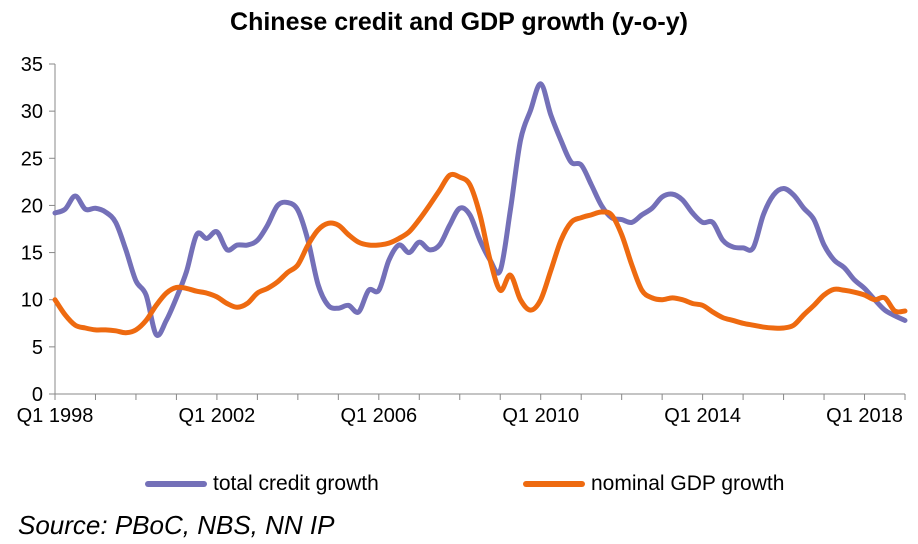 This screenshot has width=918, height=544. Describe the element at coordinates (688, 483) in the screenshot. I see `legend-label-gdp: nominal GDP growth` at that location.